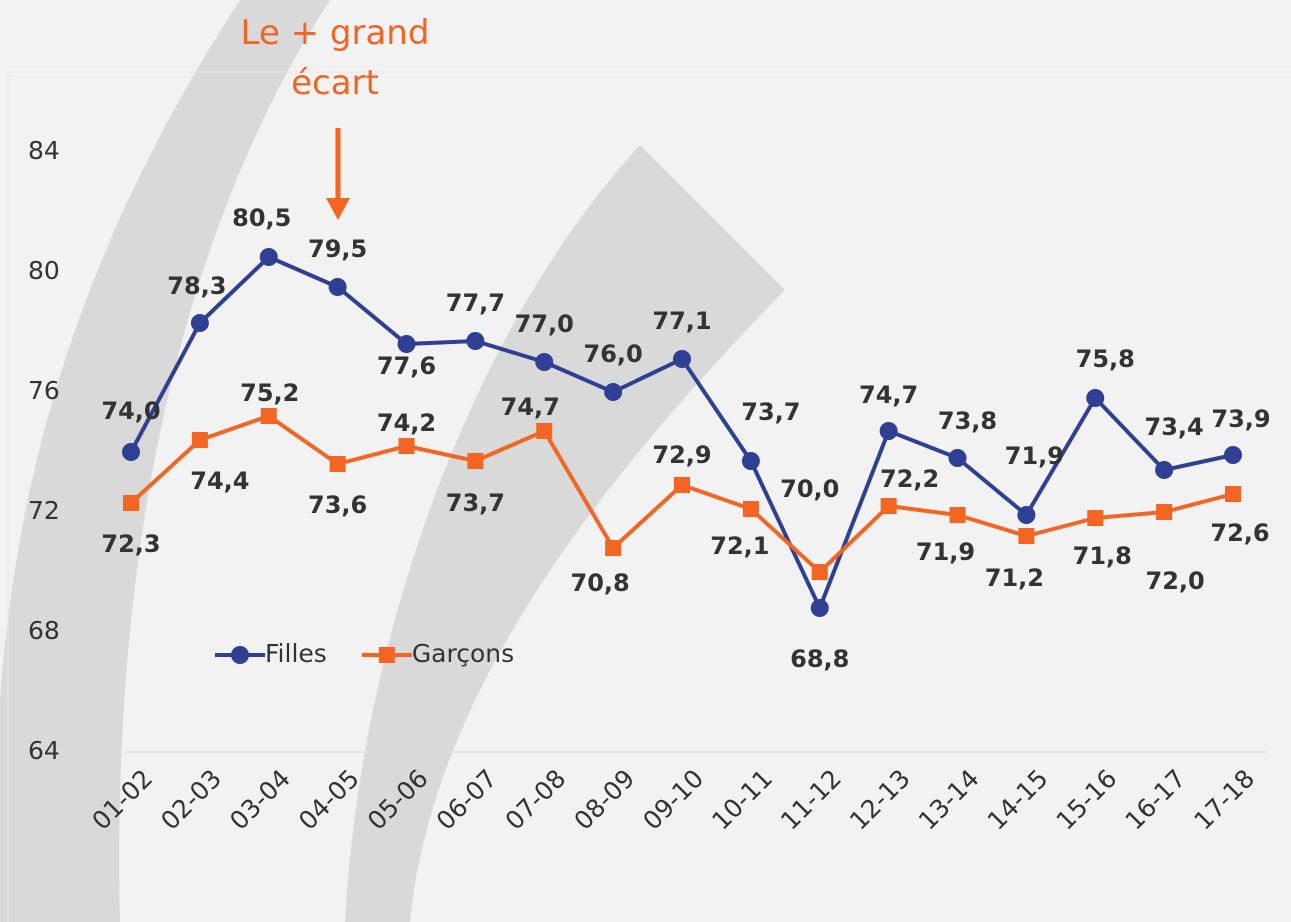 The image size is (1291, 922). Describe the element at coordinates (739, 546) in the screenshot. I see `data-label: 72,1` at that location.